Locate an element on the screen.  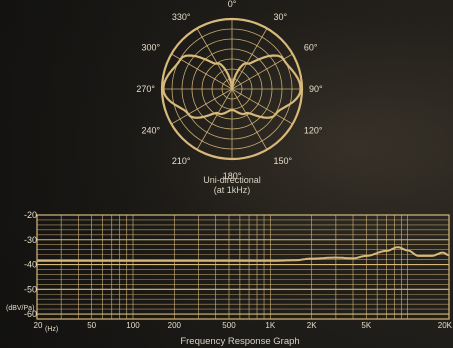
polar-angle-label: 240° is located at coordinates (150, 131).